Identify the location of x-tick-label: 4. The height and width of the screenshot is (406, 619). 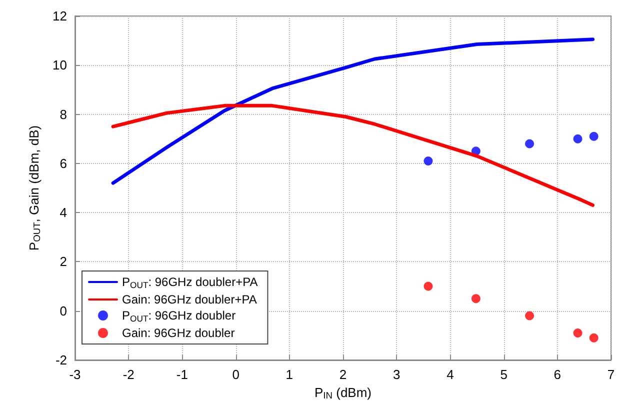
(450, 374).